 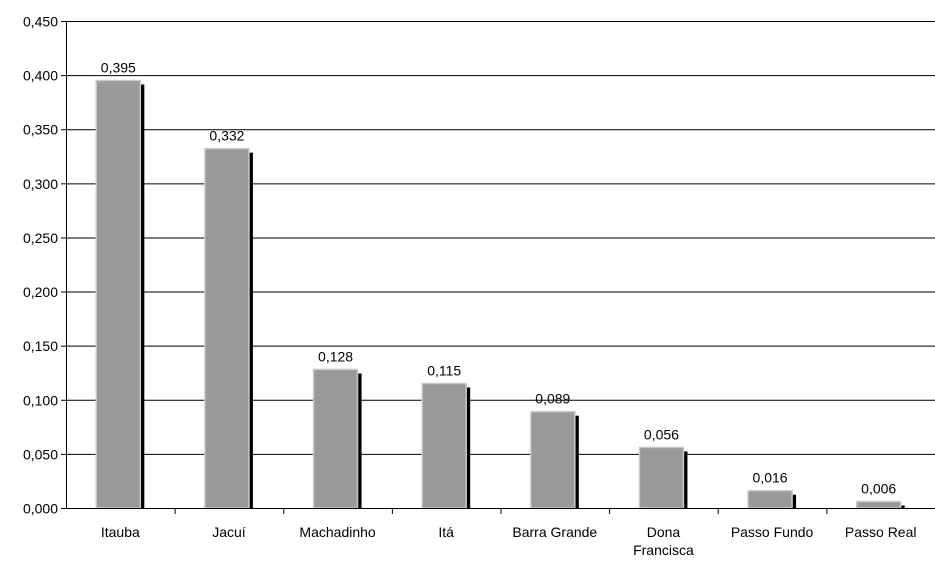 What do you see at coordinates (229, 532) in the screenshot?
I see `x-tick-label: Jacuí` at bounding box center [229, 532].